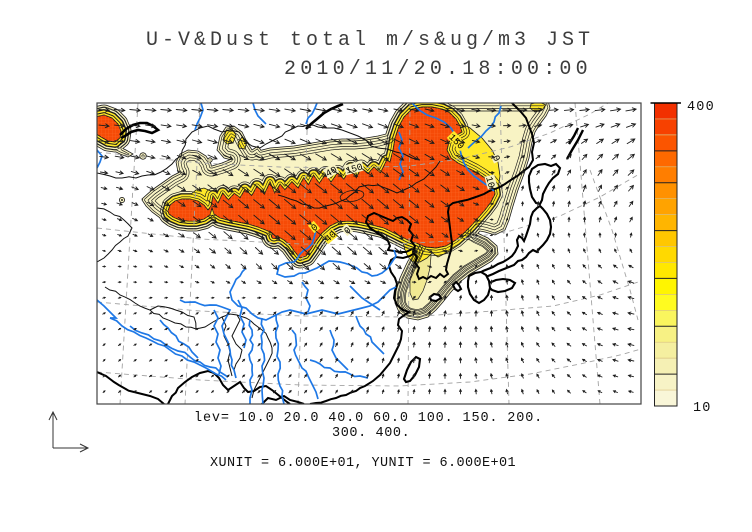 The height and width of the screenshot is (532, 752). I want to click on svg-text: 150, so click(355, 168).